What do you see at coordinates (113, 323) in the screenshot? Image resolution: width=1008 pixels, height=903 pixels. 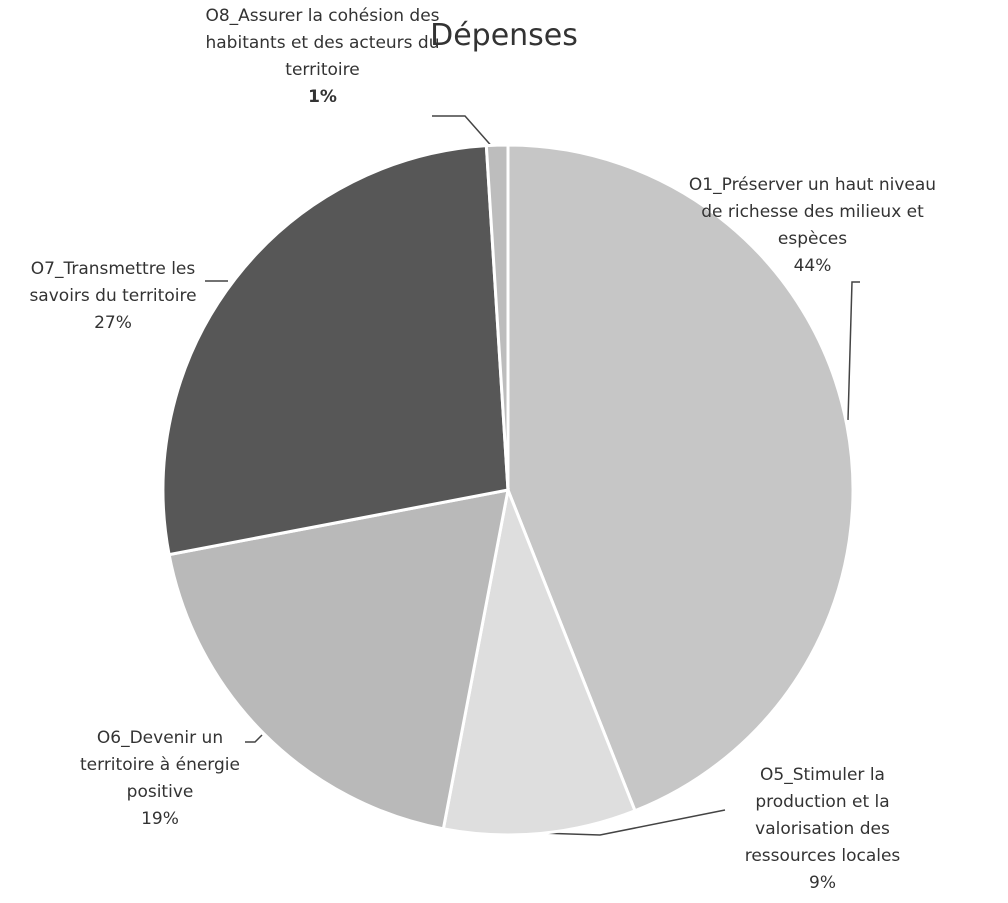 I see `value-label: 27%` at bounding box center [113, 323].